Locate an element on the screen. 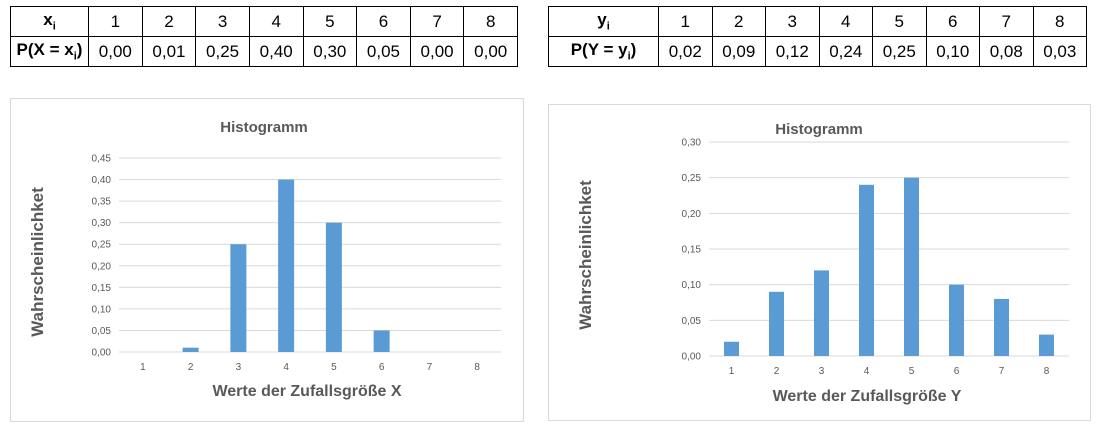 The image size is (1097, 432). table-cell-probability: 0,30 is located at coordinates (330, 51).